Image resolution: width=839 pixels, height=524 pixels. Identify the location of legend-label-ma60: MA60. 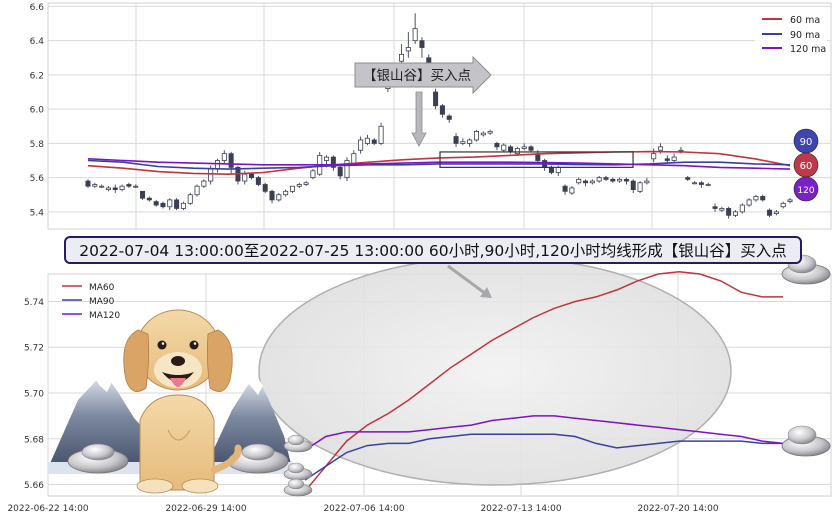
(102, 288).